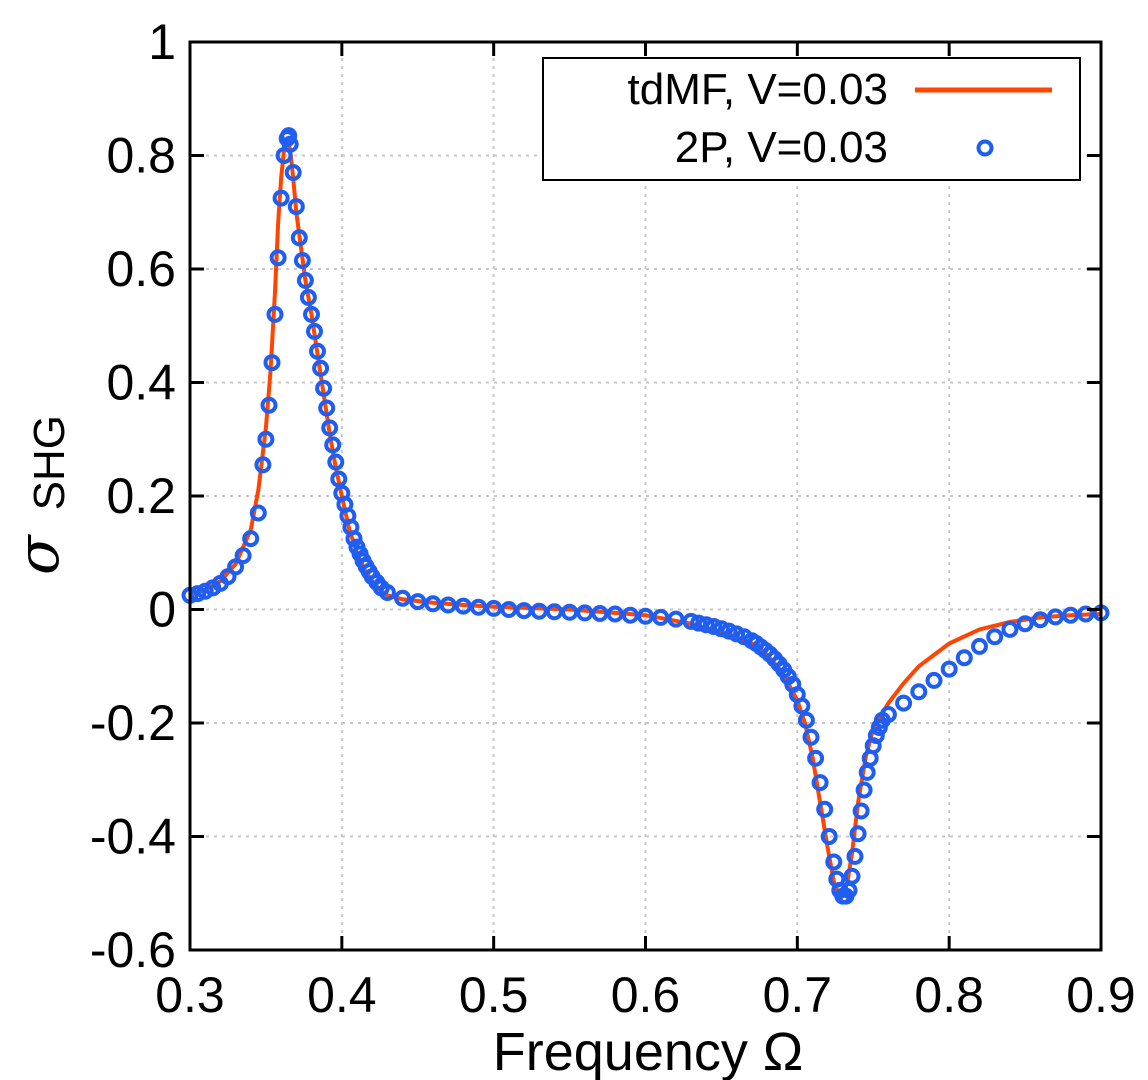 The height and width of the screenshot is (1080, 1148). What do you see at coordinates (133, 723) in the screenshot?
I see `y-tick-label: -0.2` at bounding box center [133, 723].